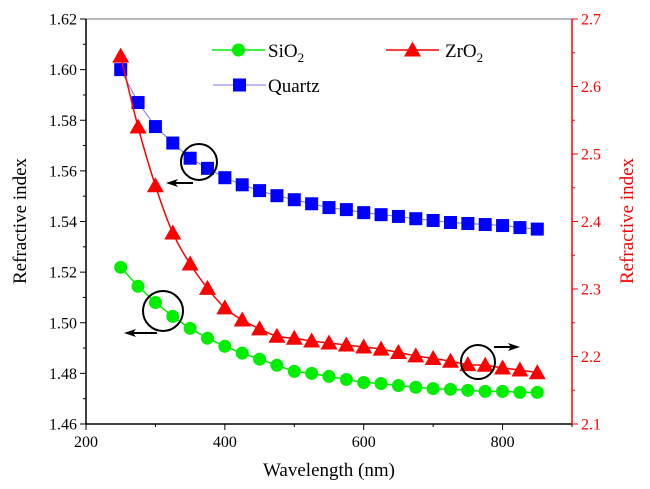  Describe the element at coordinates (329, 470) in the screenshot. I see `x-axis-title: Wavelength (nm)` at that location.